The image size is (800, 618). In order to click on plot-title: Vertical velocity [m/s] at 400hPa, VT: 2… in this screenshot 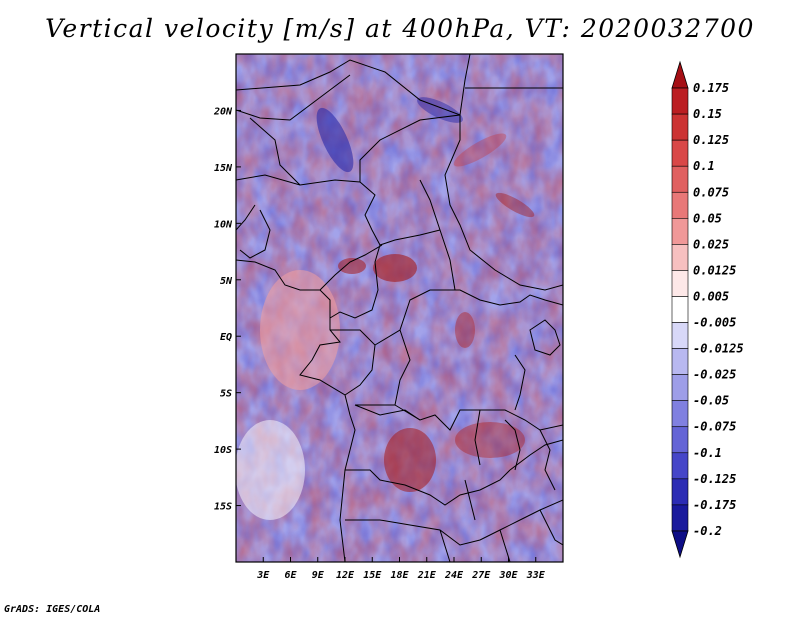, I will do `click(400, 28)`.